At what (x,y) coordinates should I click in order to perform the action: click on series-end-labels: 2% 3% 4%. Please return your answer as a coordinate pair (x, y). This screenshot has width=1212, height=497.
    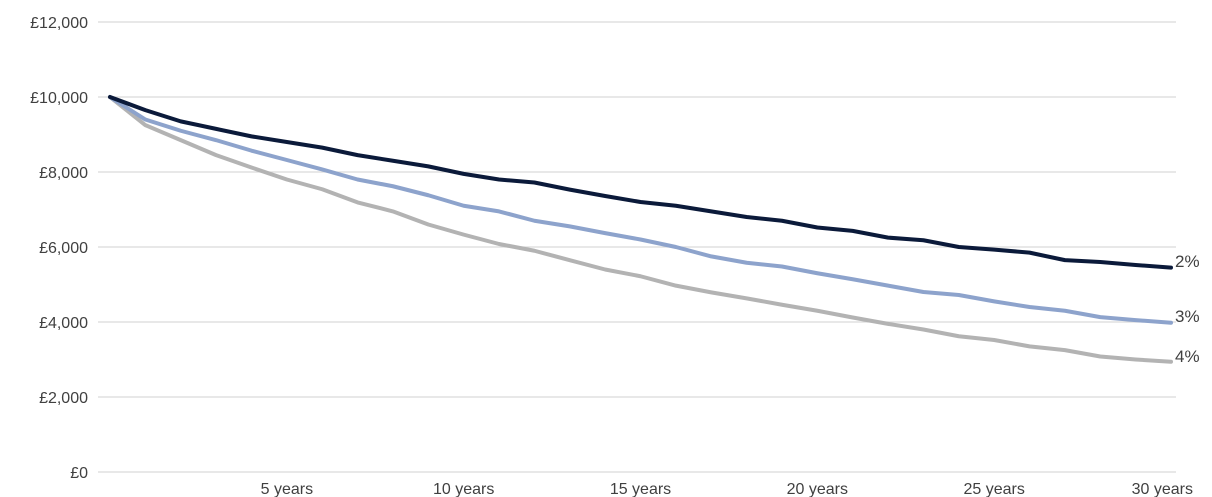
    Looking at the image, I should click on (1187, 309).